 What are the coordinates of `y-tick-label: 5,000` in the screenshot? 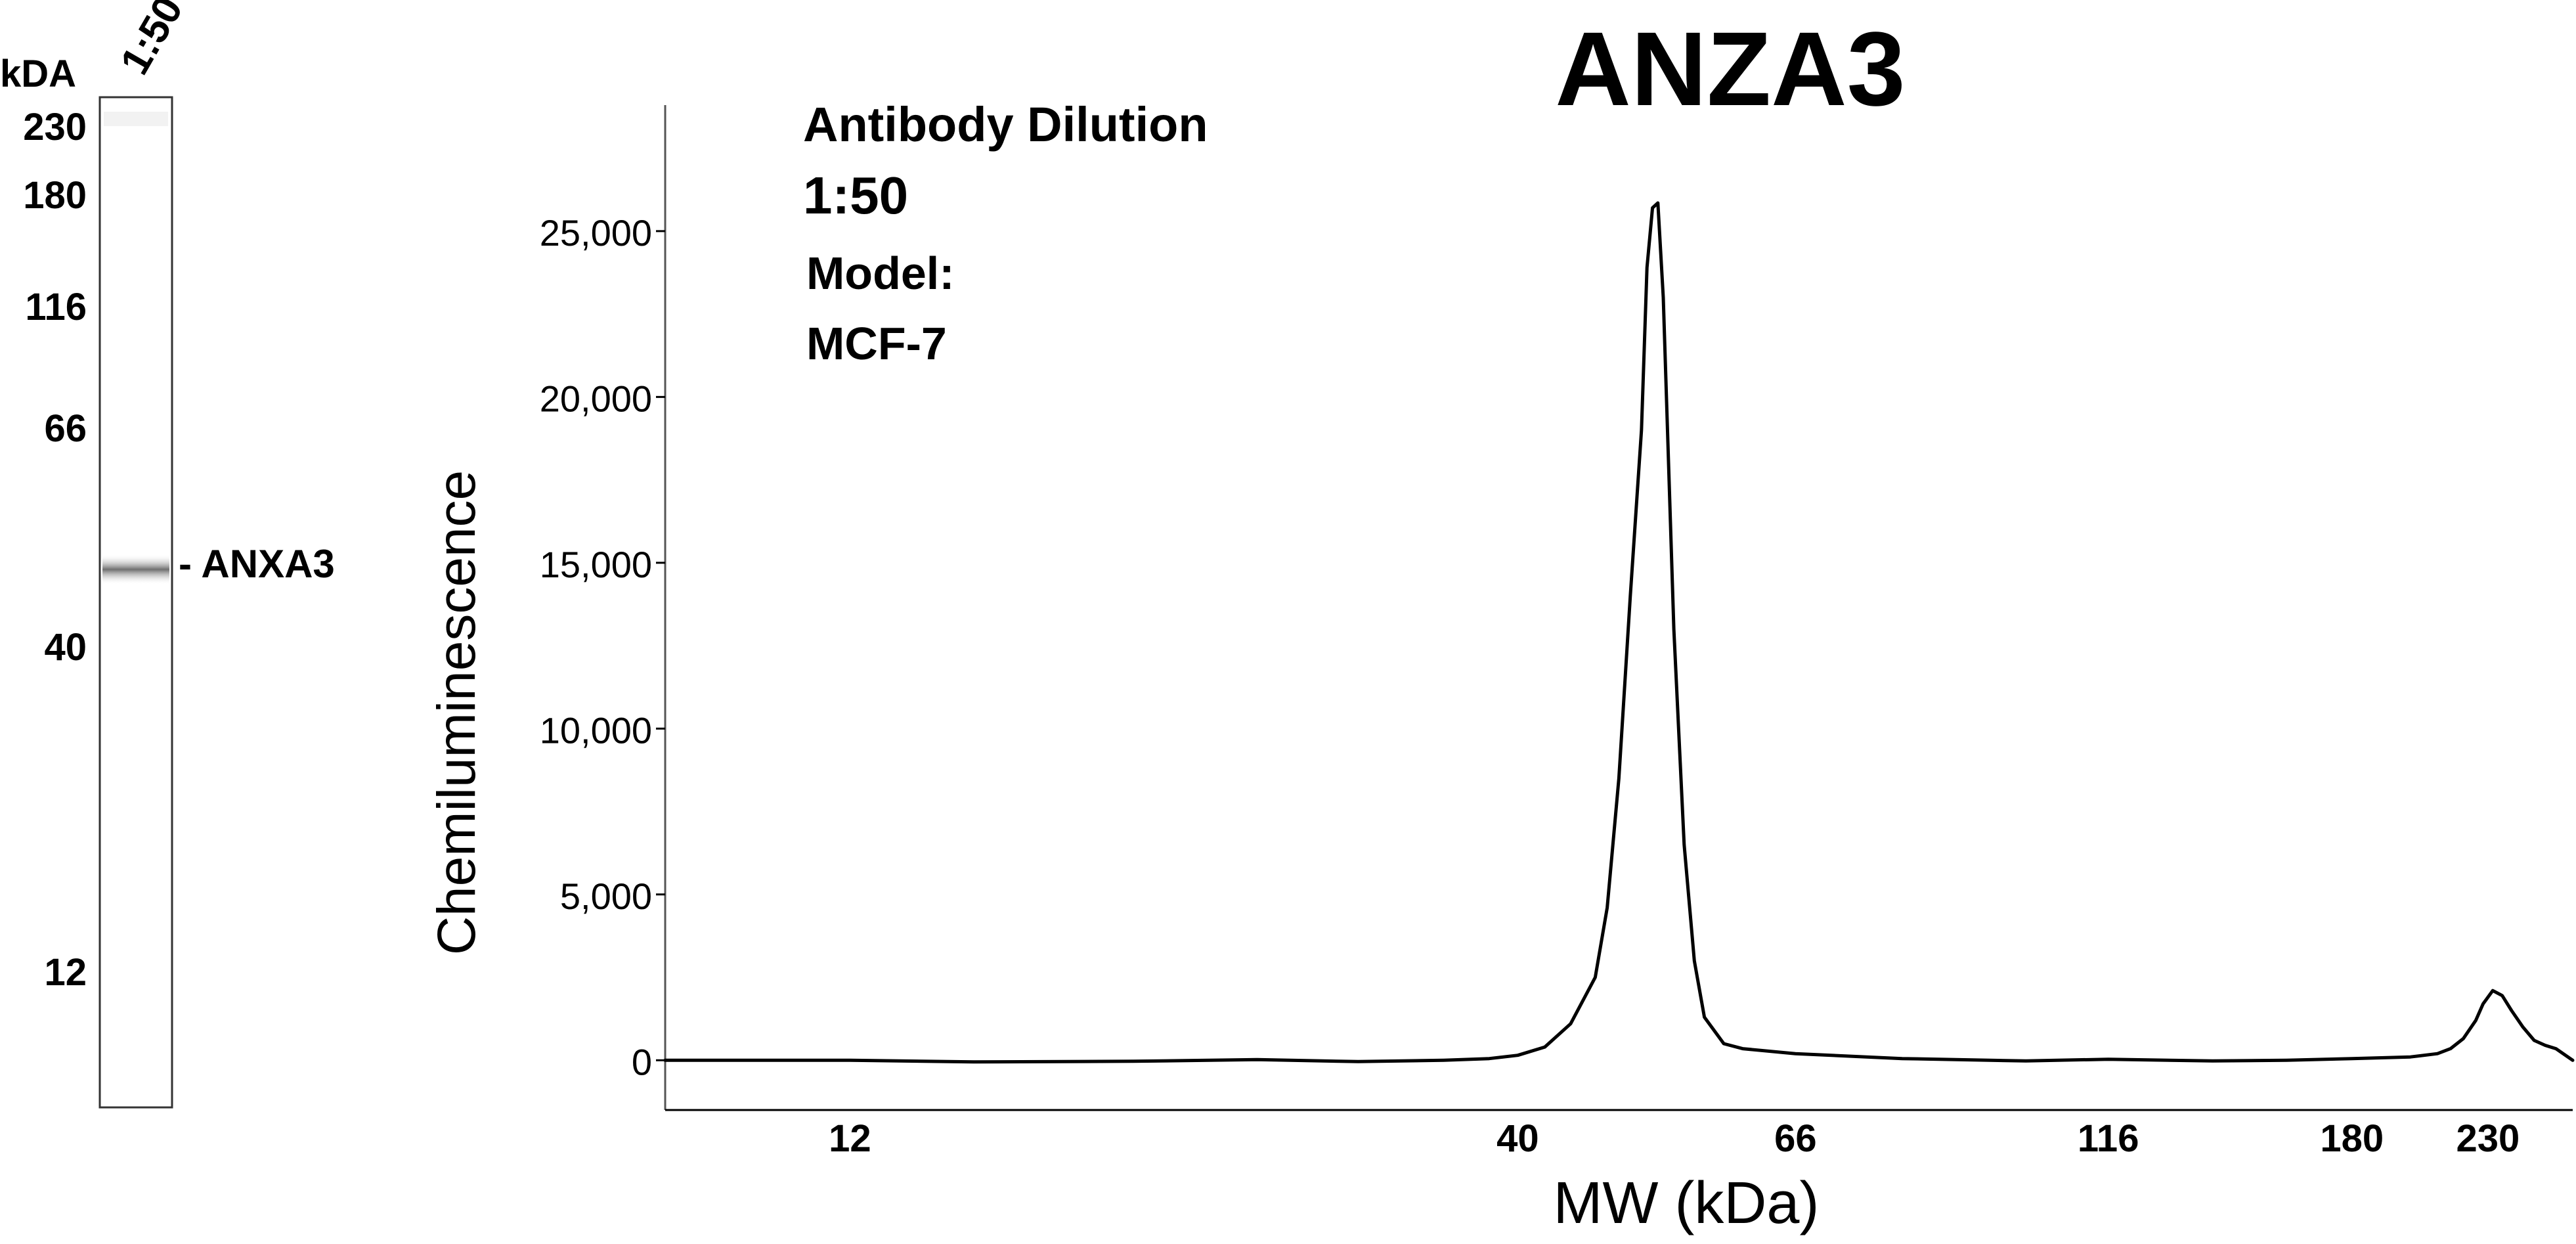 It's located at (606, 896).